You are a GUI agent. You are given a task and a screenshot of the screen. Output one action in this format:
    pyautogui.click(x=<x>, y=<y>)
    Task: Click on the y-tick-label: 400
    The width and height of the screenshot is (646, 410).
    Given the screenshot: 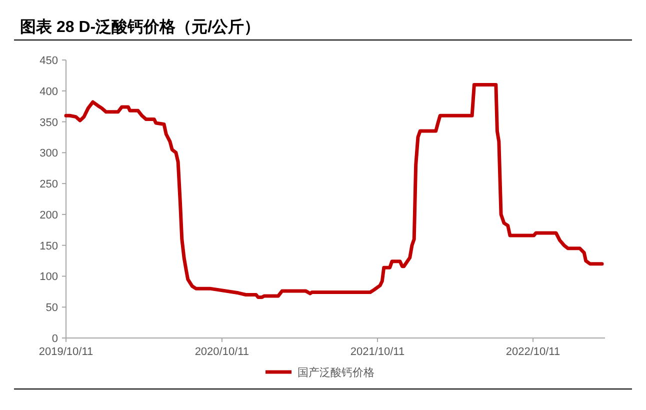 What is the action you would take?
    pyautogui.click(x=49, y=92)
    